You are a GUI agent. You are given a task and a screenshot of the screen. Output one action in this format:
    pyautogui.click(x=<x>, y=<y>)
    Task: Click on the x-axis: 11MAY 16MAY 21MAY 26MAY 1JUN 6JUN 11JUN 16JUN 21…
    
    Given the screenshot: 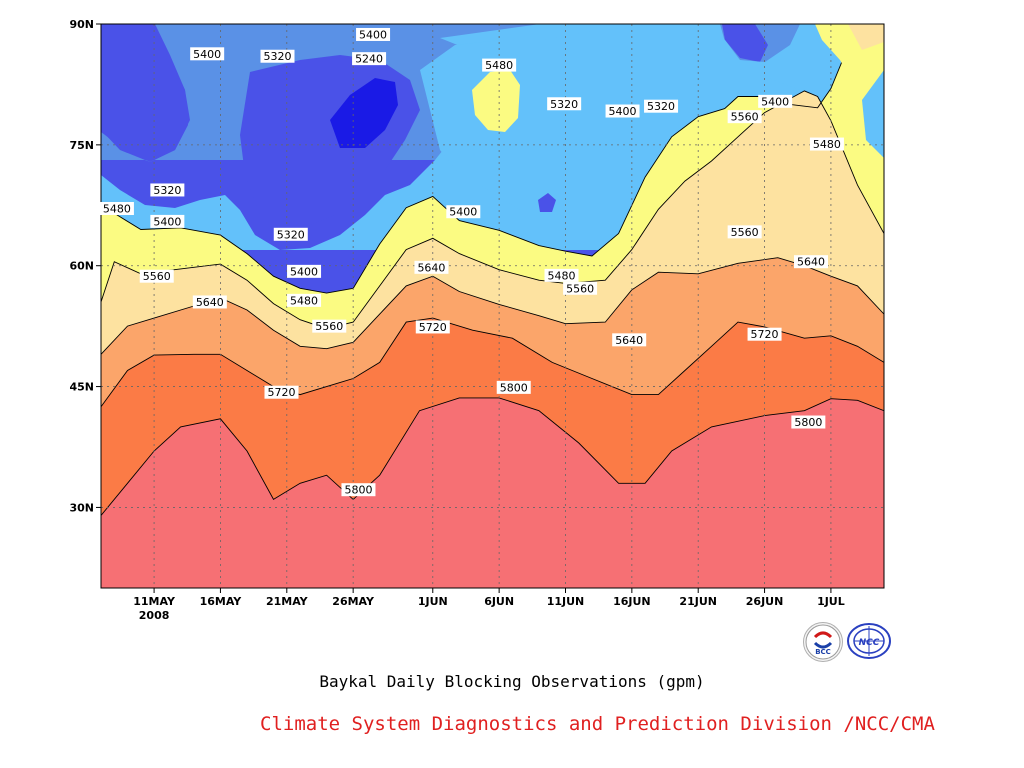 What is the action you would take?
    pyautogui.click(x=489, y=605)
    